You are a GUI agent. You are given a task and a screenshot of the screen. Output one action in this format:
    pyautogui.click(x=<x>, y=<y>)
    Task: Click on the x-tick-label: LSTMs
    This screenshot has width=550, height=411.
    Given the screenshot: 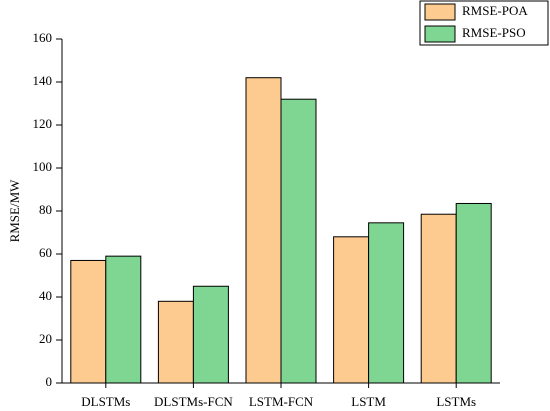 What is the action you would take?
    pyautogui.click(x=456, y=401)
    